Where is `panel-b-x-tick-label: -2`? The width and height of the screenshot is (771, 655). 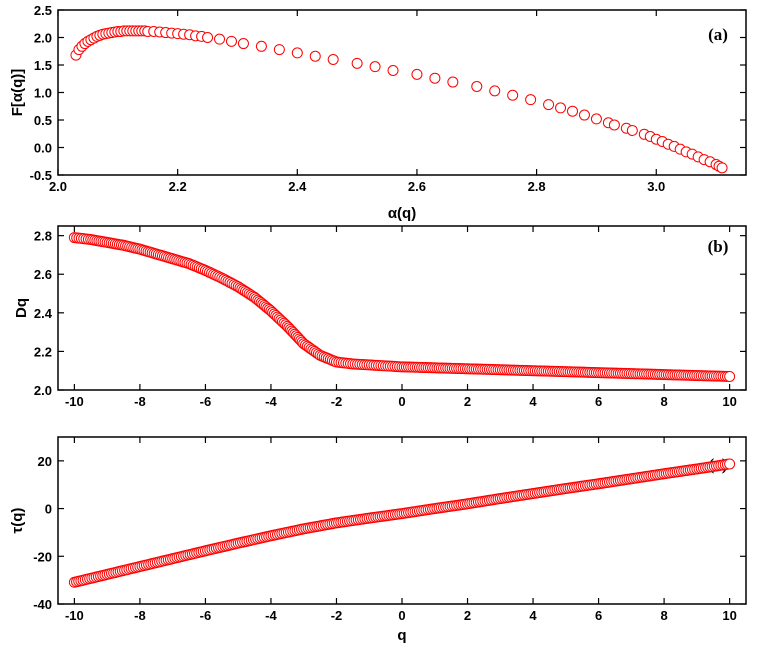
panel-b-x-tick-label: -2 is located at coordinates (337, 401).